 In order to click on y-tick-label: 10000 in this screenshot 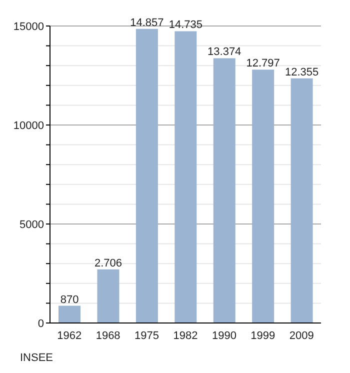, I will do `click(28, 126)`.